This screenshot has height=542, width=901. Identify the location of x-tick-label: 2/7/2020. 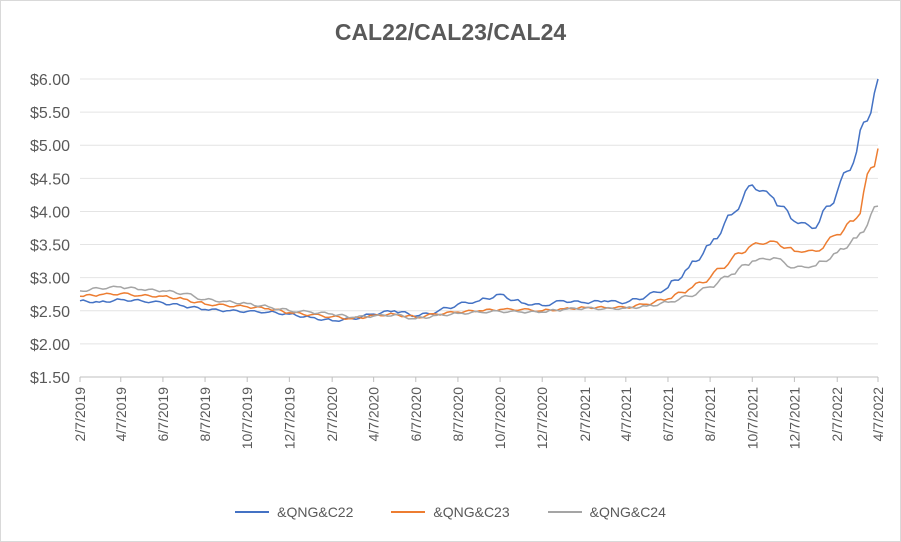
(332, 414).